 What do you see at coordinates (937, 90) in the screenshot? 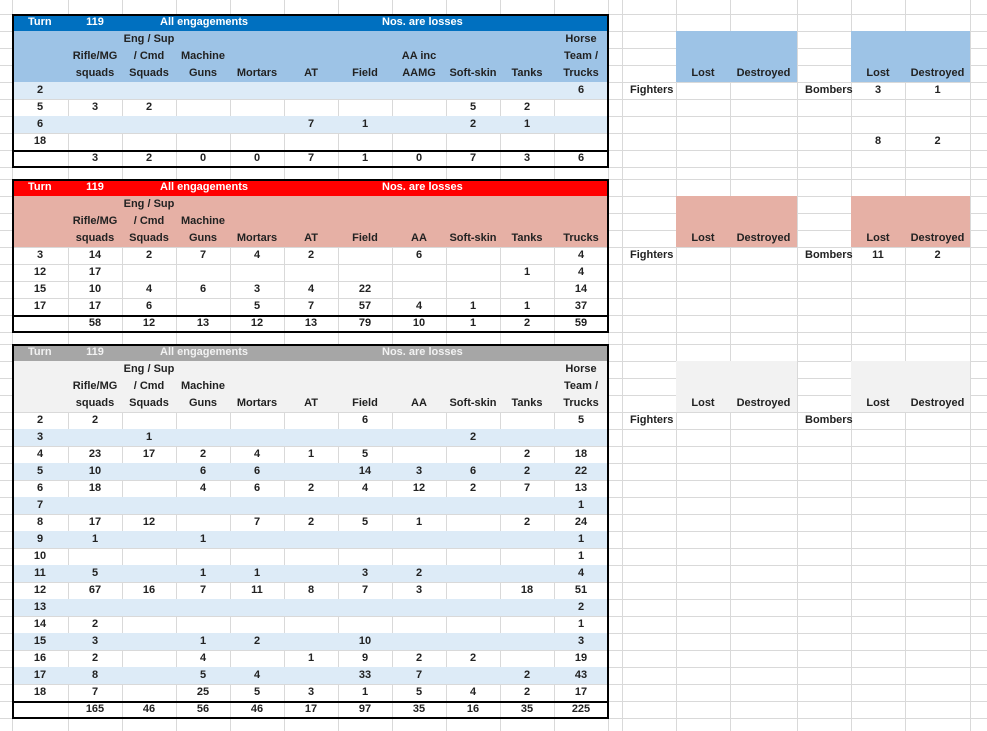
I see `panel-cell: 1` at bounding box center [937, 90].